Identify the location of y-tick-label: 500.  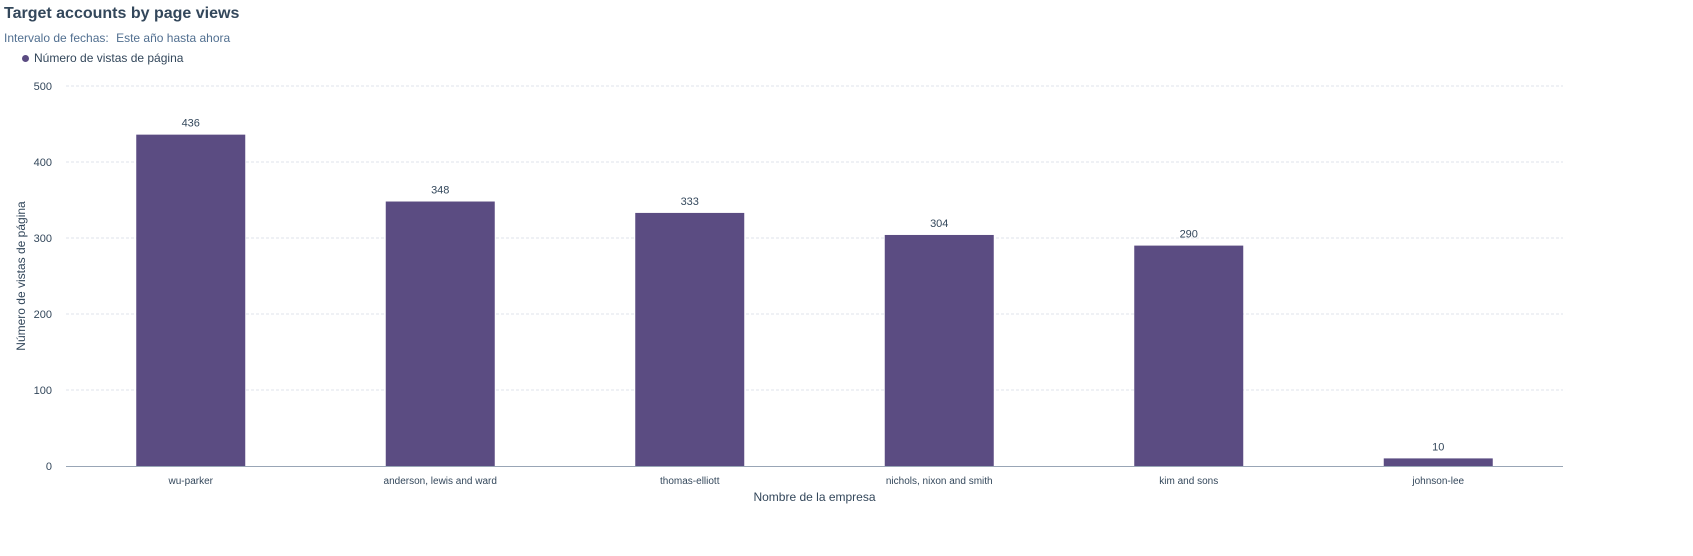
(43, 87).